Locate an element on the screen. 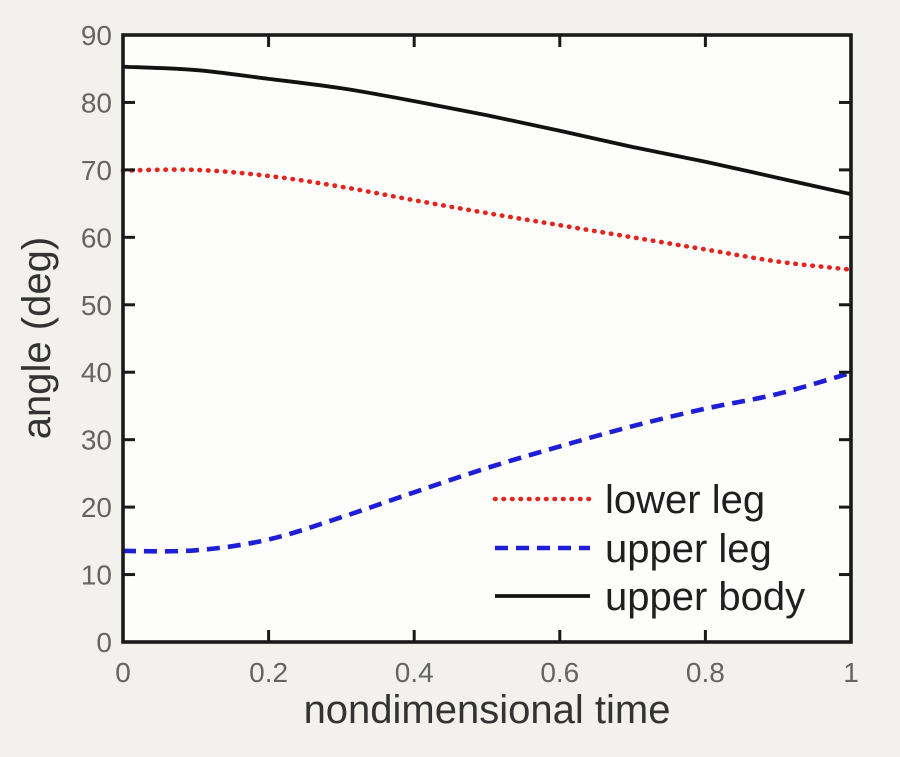 The width and height of the screenshot is (900, 757). y-tick-label: 30 is located at coordinates (96, 440).